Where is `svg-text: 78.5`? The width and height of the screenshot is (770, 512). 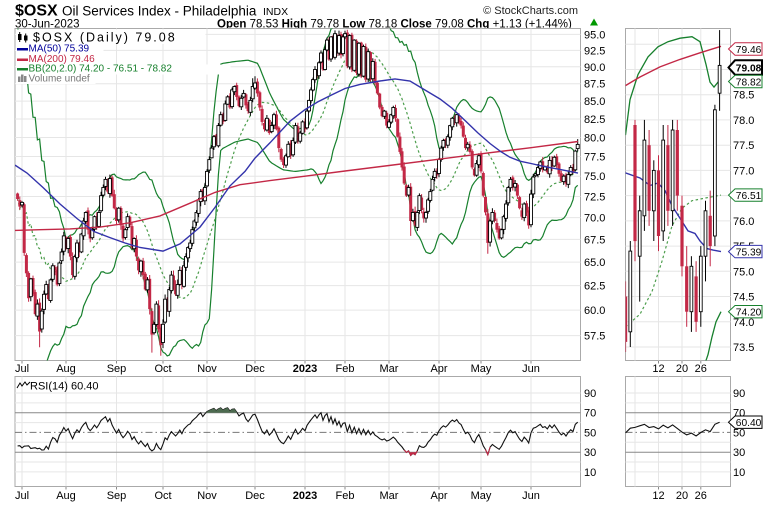
svg-text: 78.5 is located at coordinates (743, 96).